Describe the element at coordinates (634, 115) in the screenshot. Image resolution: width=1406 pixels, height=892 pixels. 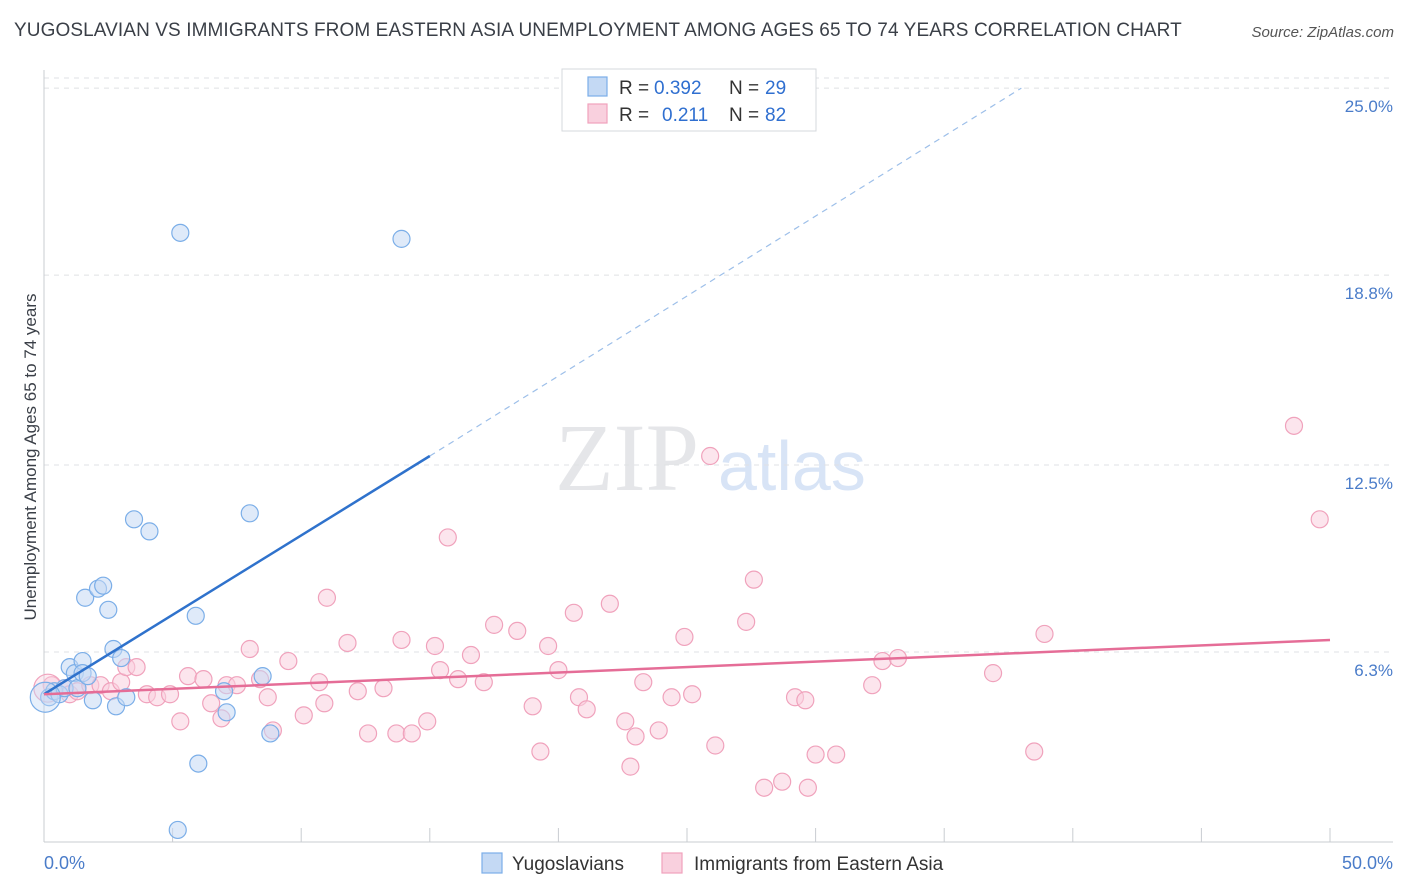
I see `legend-r-label-b: R =` at that location.